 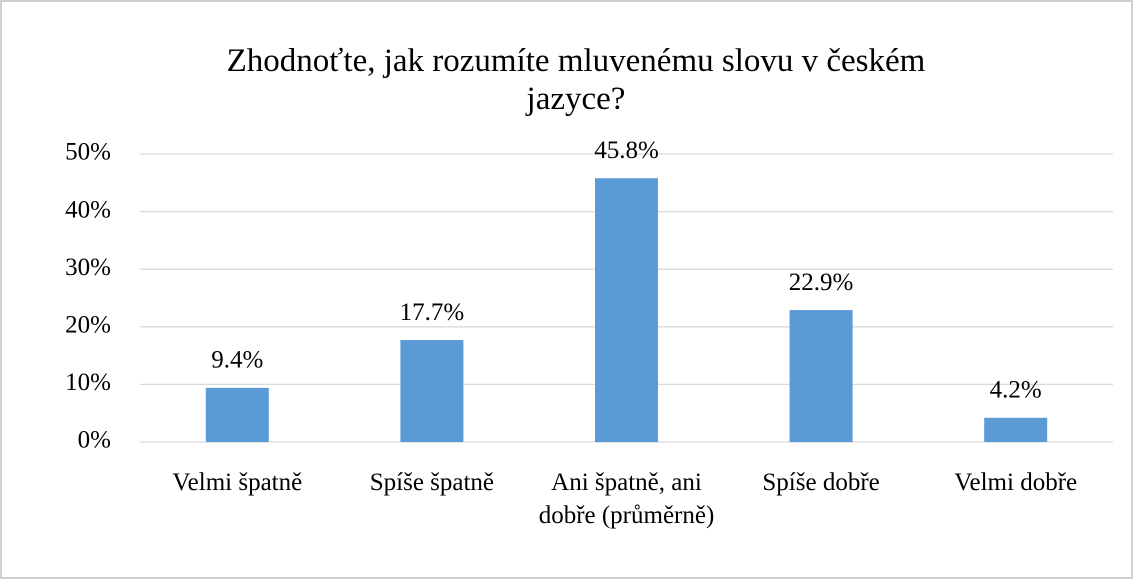 What do you see at coordinates (1016, 390) in the screenshot?
I see `data-label: 4.2%` at bounding box center [1016, 390].